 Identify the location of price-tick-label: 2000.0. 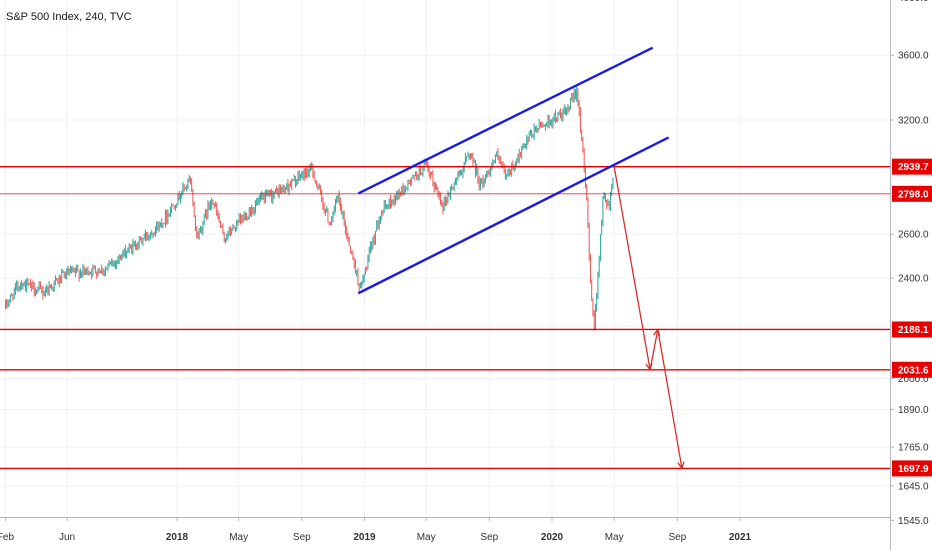
(913, 379).